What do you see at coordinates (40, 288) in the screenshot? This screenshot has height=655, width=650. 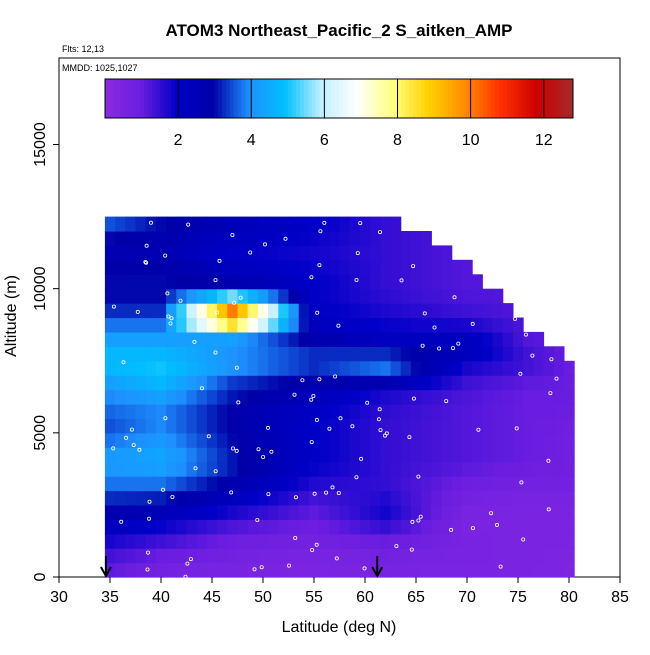 I see `y-tick-label: 10000` at bounding box center [40, 288].